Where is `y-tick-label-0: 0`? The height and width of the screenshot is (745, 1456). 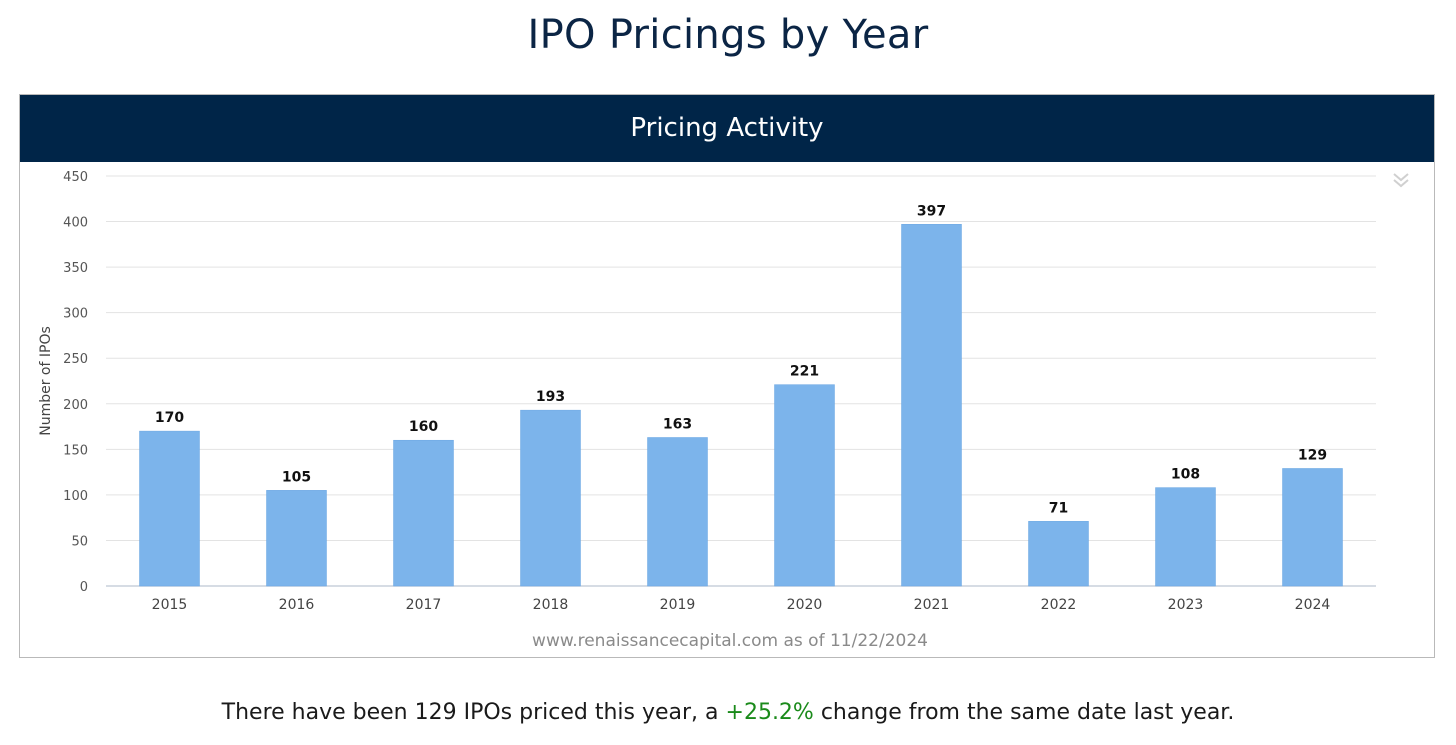 y-tick-label-0: 0 is located at coordinates (84, 587).